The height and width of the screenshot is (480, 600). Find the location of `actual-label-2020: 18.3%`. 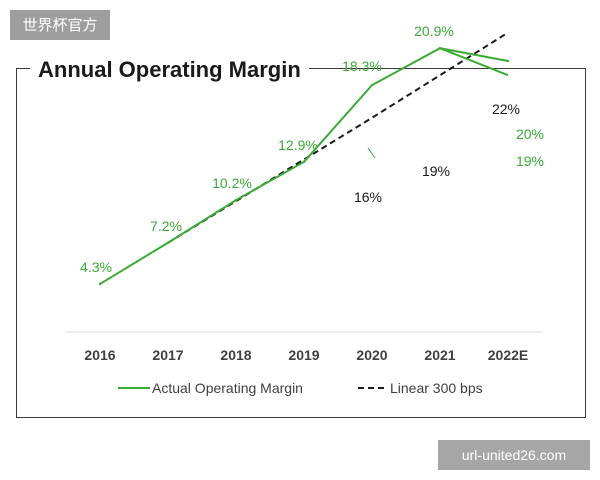

actual-label-2020: 18.3% is located at coordinates (362, 66).